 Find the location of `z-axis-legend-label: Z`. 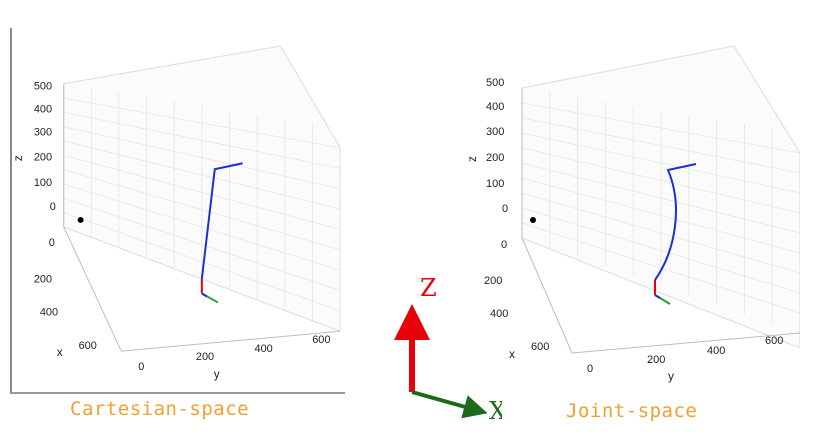

z-axis-legend-label: Z is located at coordinates (428, 288).